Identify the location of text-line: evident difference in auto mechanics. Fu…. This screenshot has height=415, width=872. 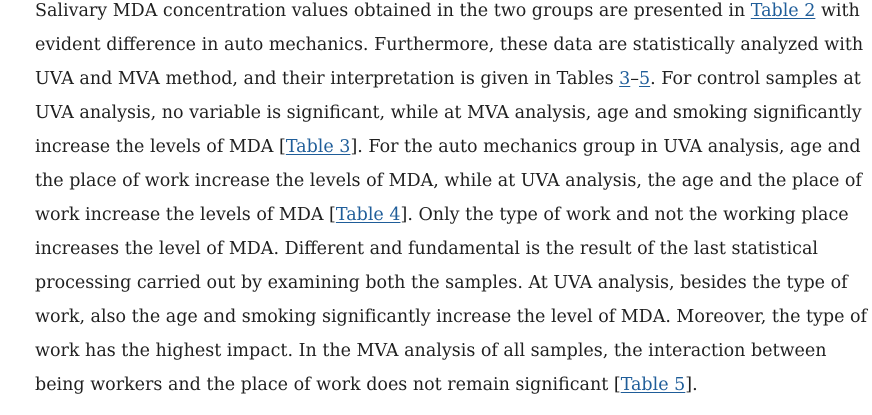
(451, 45).